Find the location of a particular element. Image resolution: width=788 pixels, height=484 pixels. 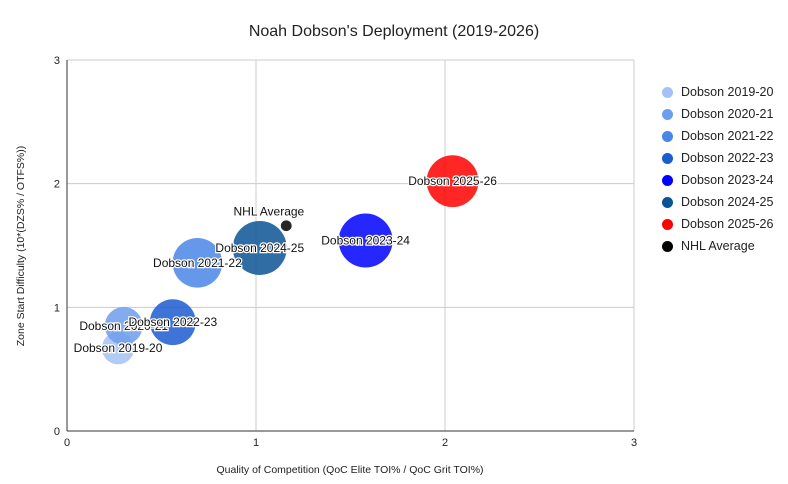

legend-item: Dobson 2020-21 is located at coordinates (717, 114).